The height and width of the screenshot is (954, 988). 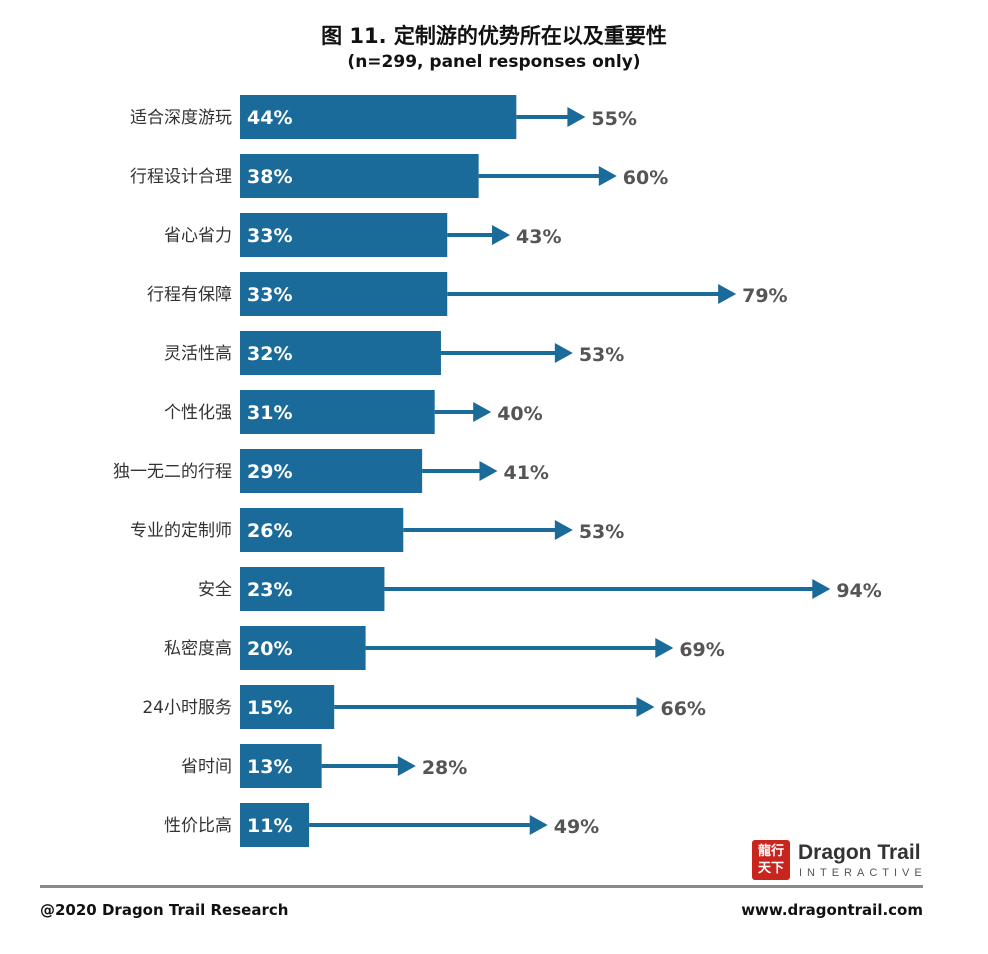 I want to click on arrow-value-label: 55%, so click(x=613, y=119).